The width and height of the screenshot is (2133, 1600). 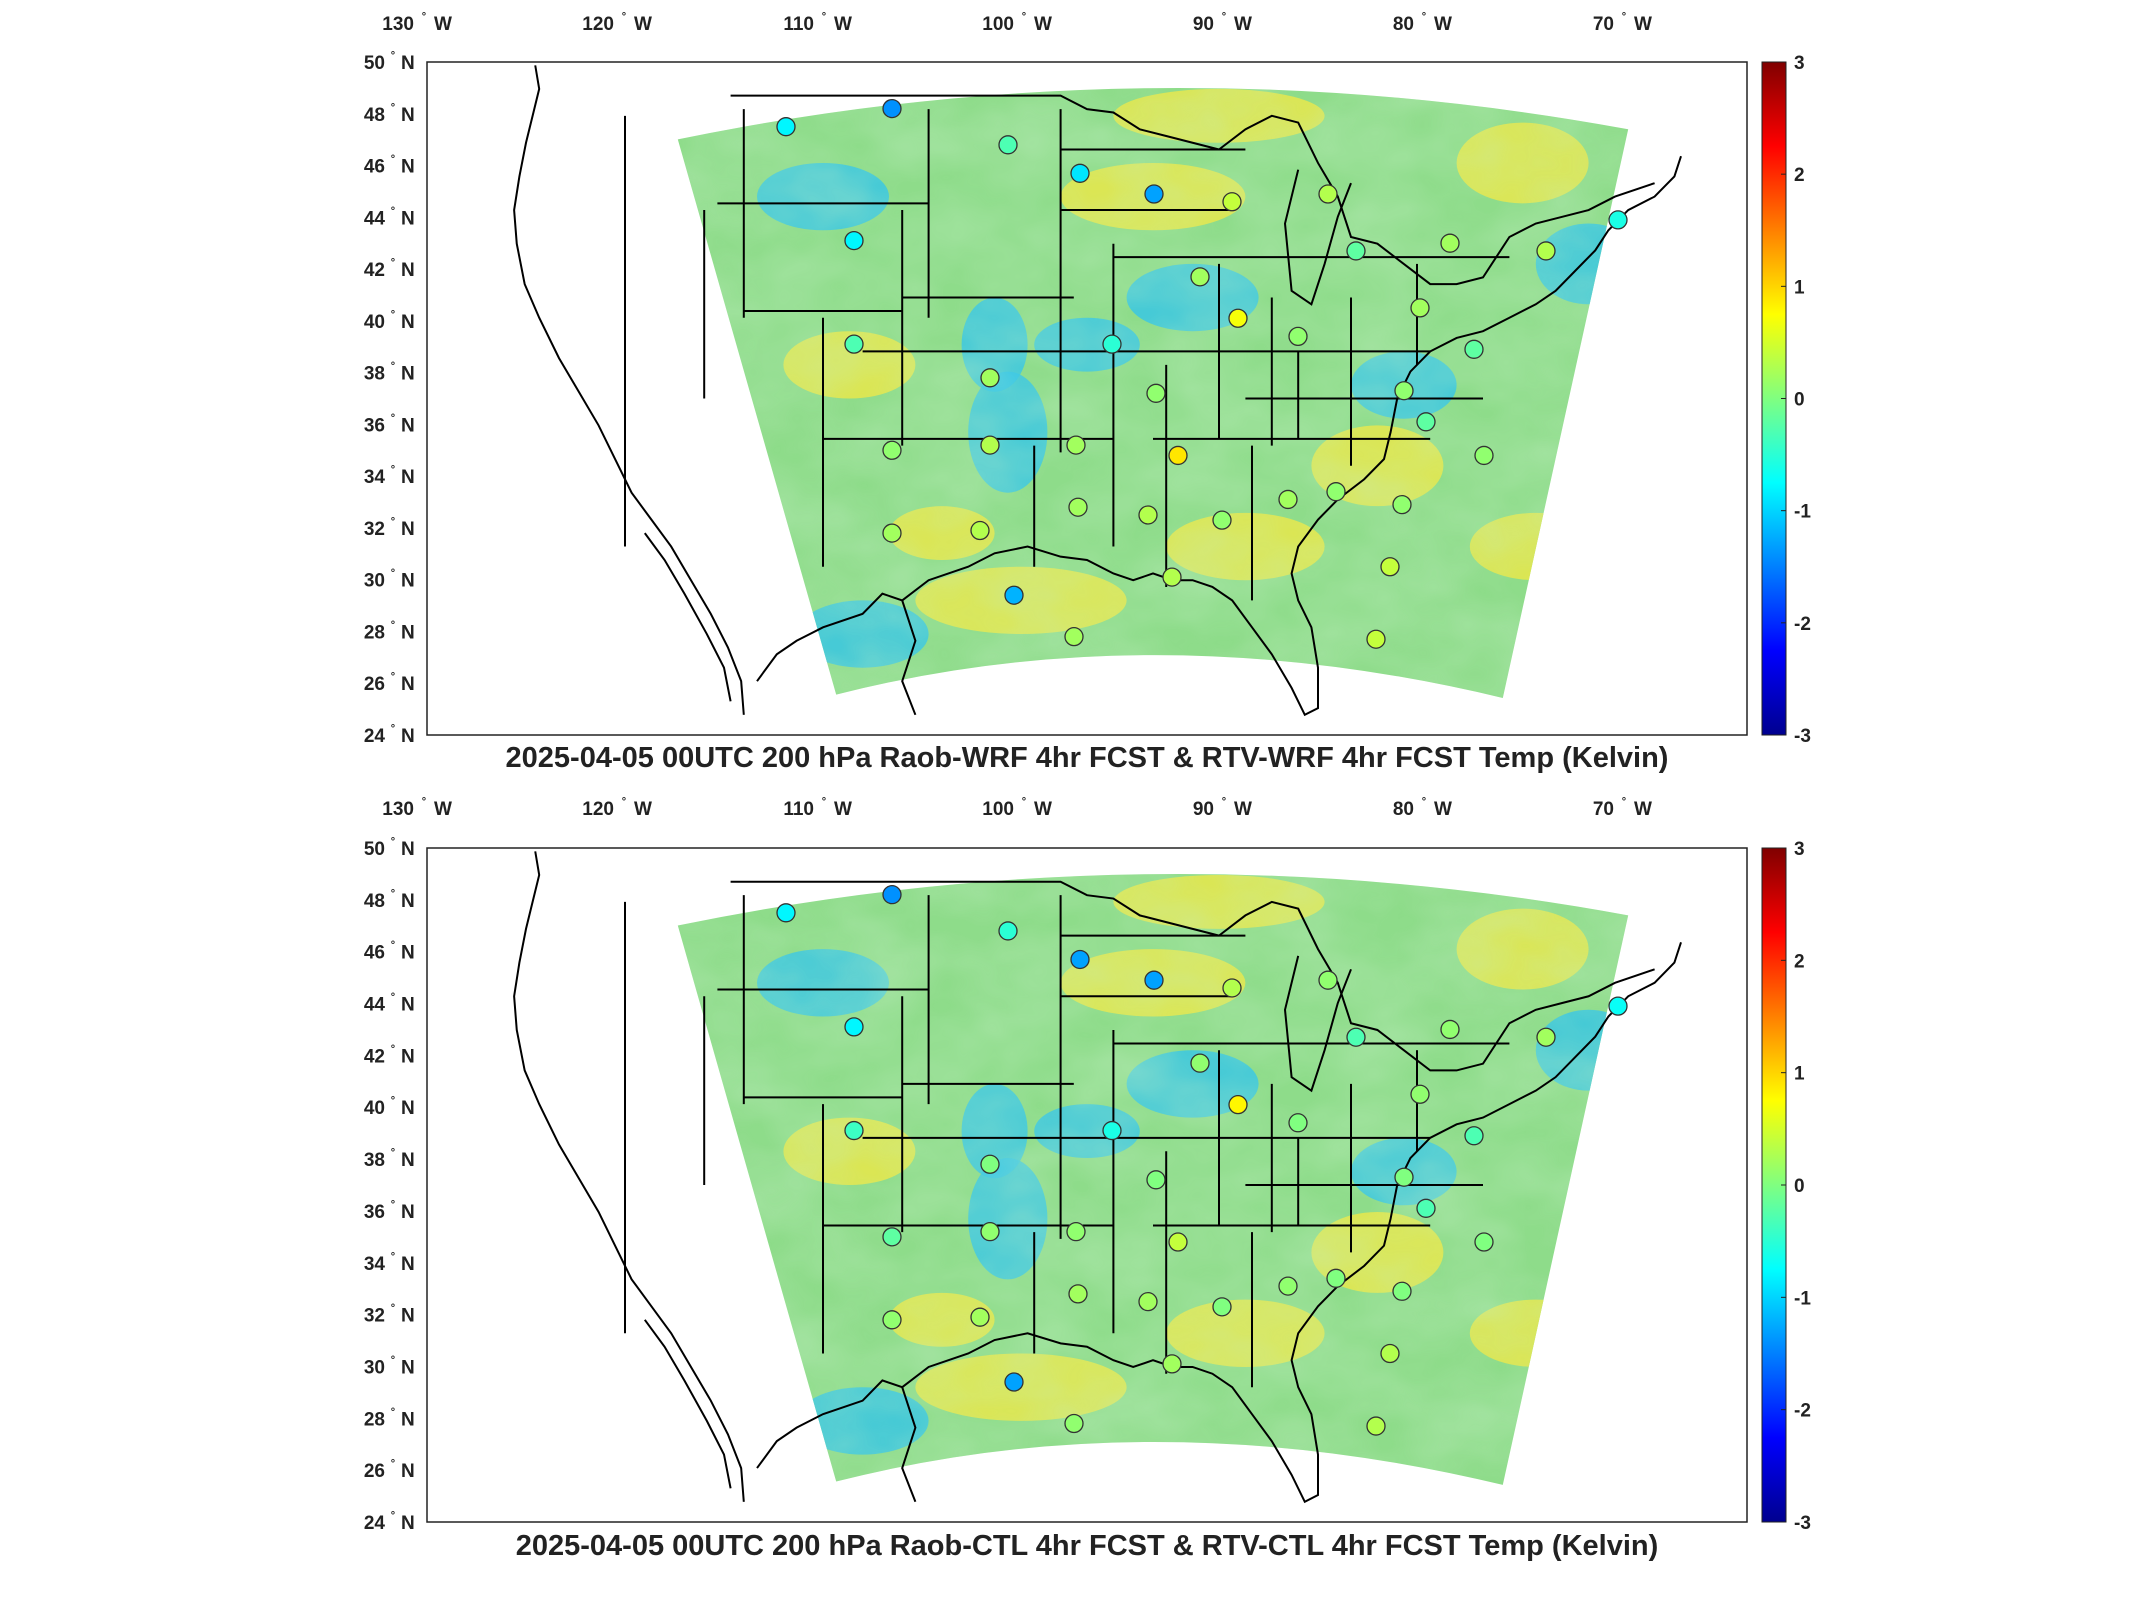 What do you see at coordinates (374, 115) in the screenshot?
I see `lat-tick-label: 48` at bounding box center [374, 115].